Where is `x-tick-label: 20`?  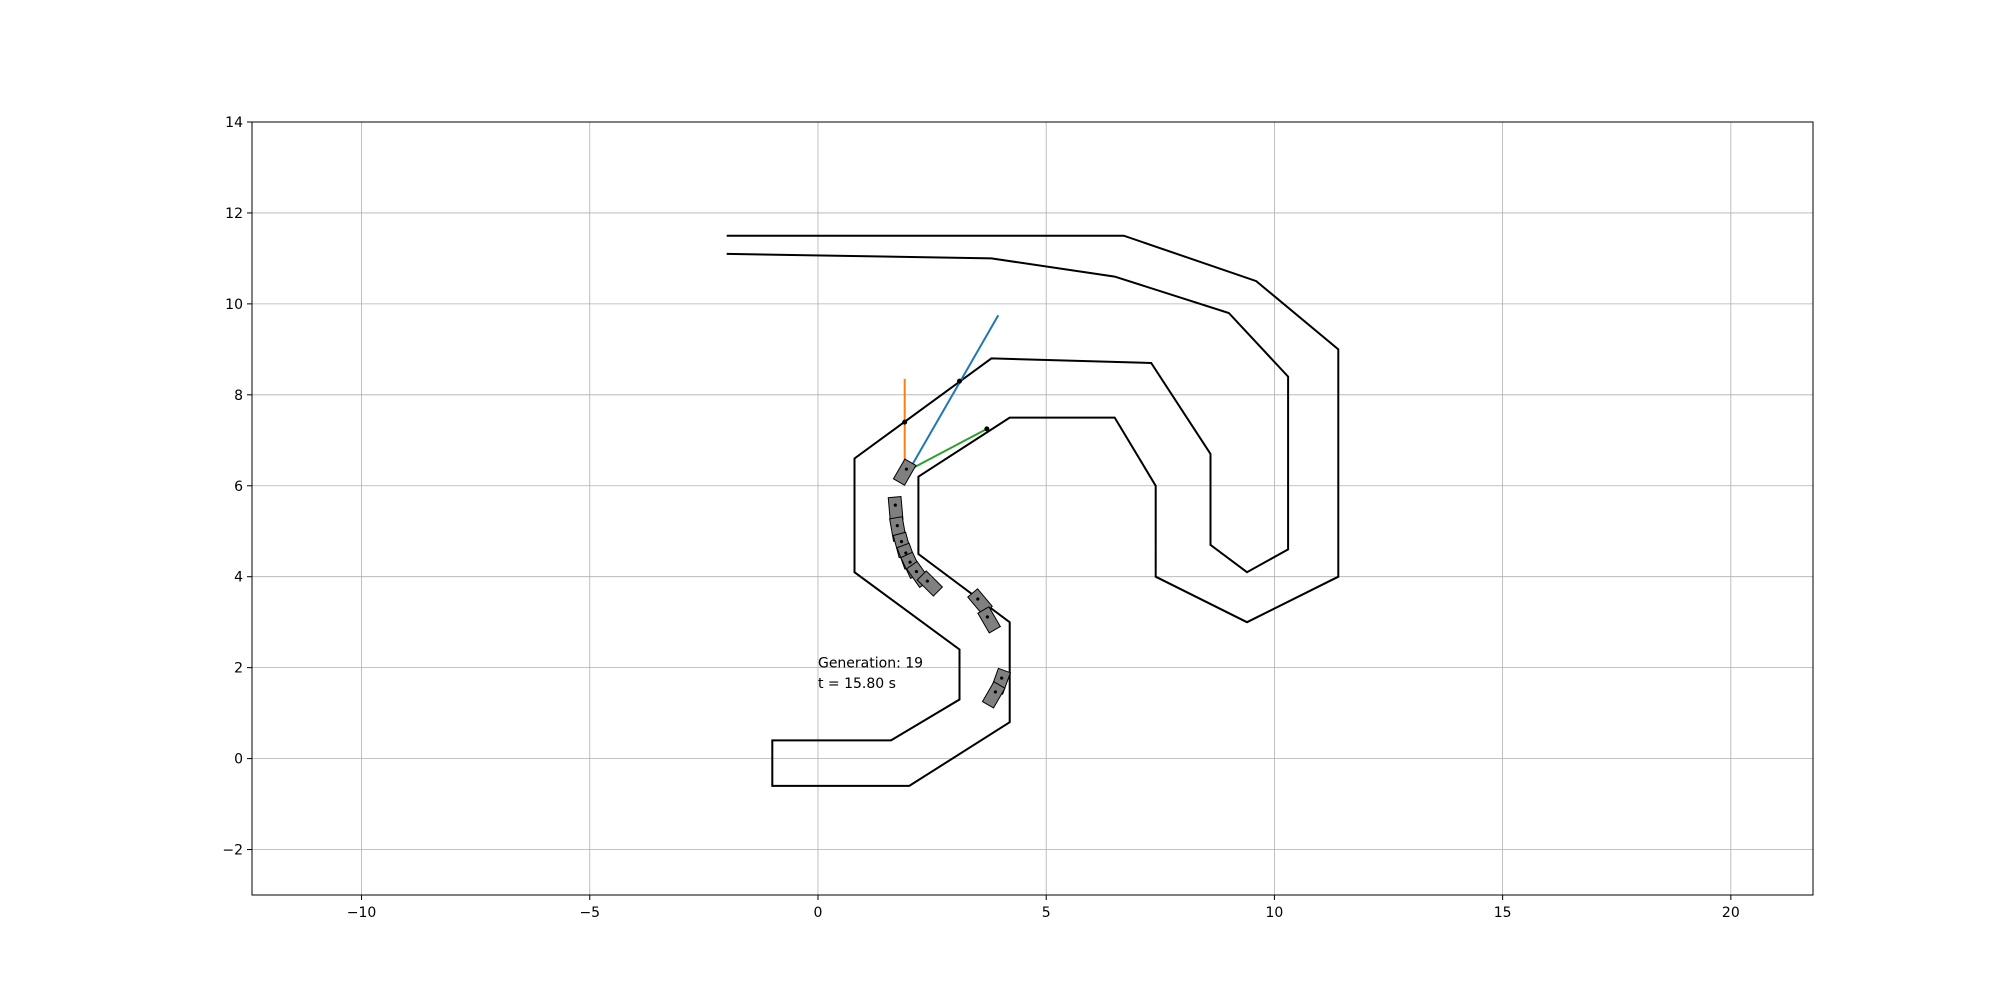
x-tick-label: 20 is located at coordinates (1731, 913).